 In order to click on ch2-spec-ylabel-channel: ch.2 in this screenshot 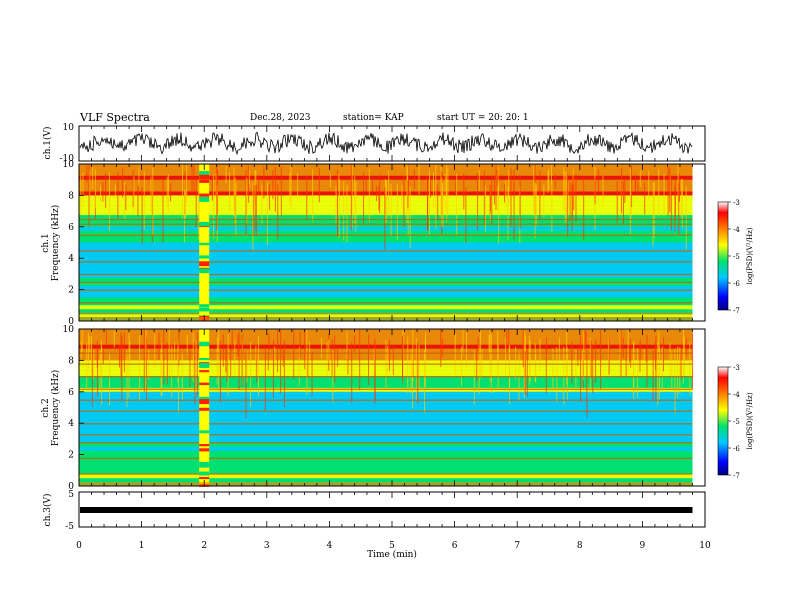, I will do `click(46, 407)`.